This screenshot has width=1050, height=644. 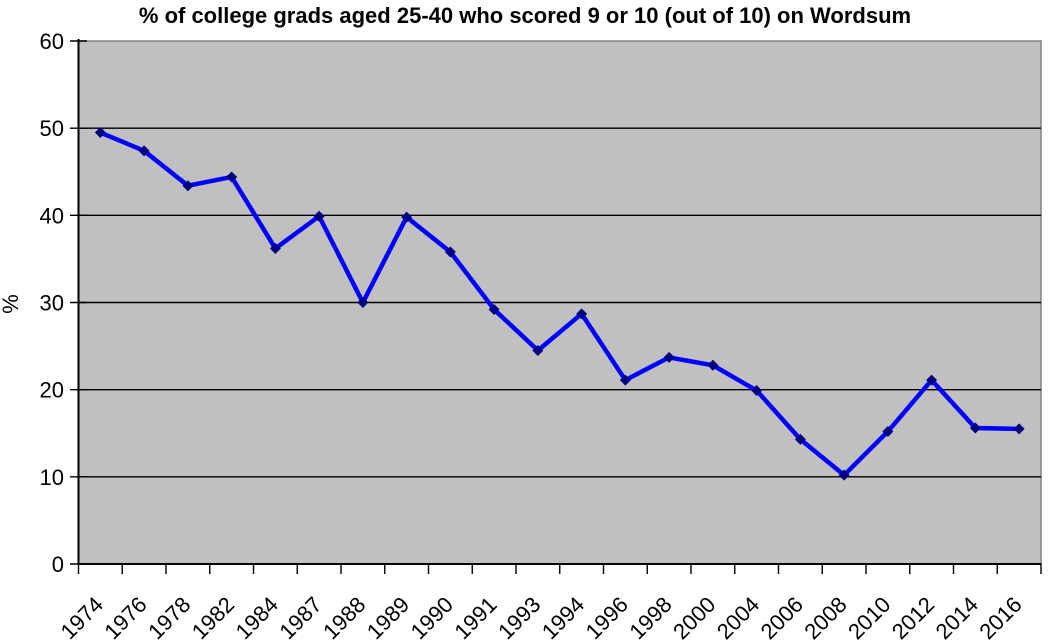 I want to click on x-tick-label: 2004, so click(x=738, y=618).